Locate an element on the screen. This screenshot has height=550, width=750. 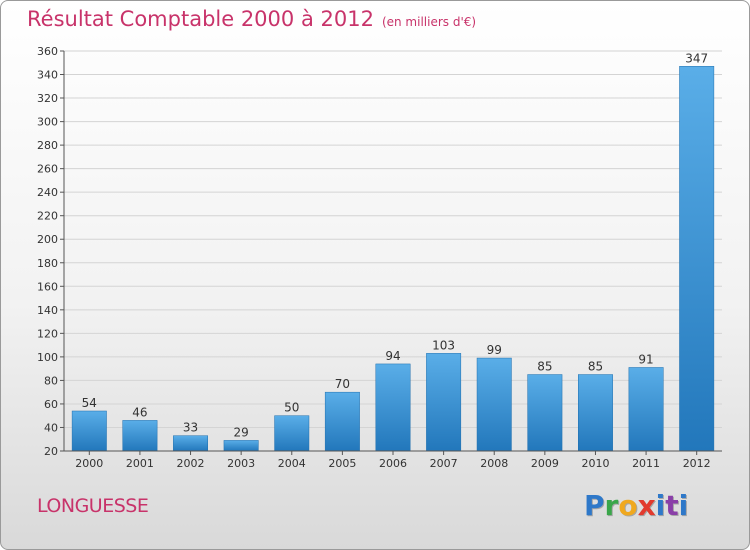
y-tick-label: 120 is located at coordinates (47, 333).